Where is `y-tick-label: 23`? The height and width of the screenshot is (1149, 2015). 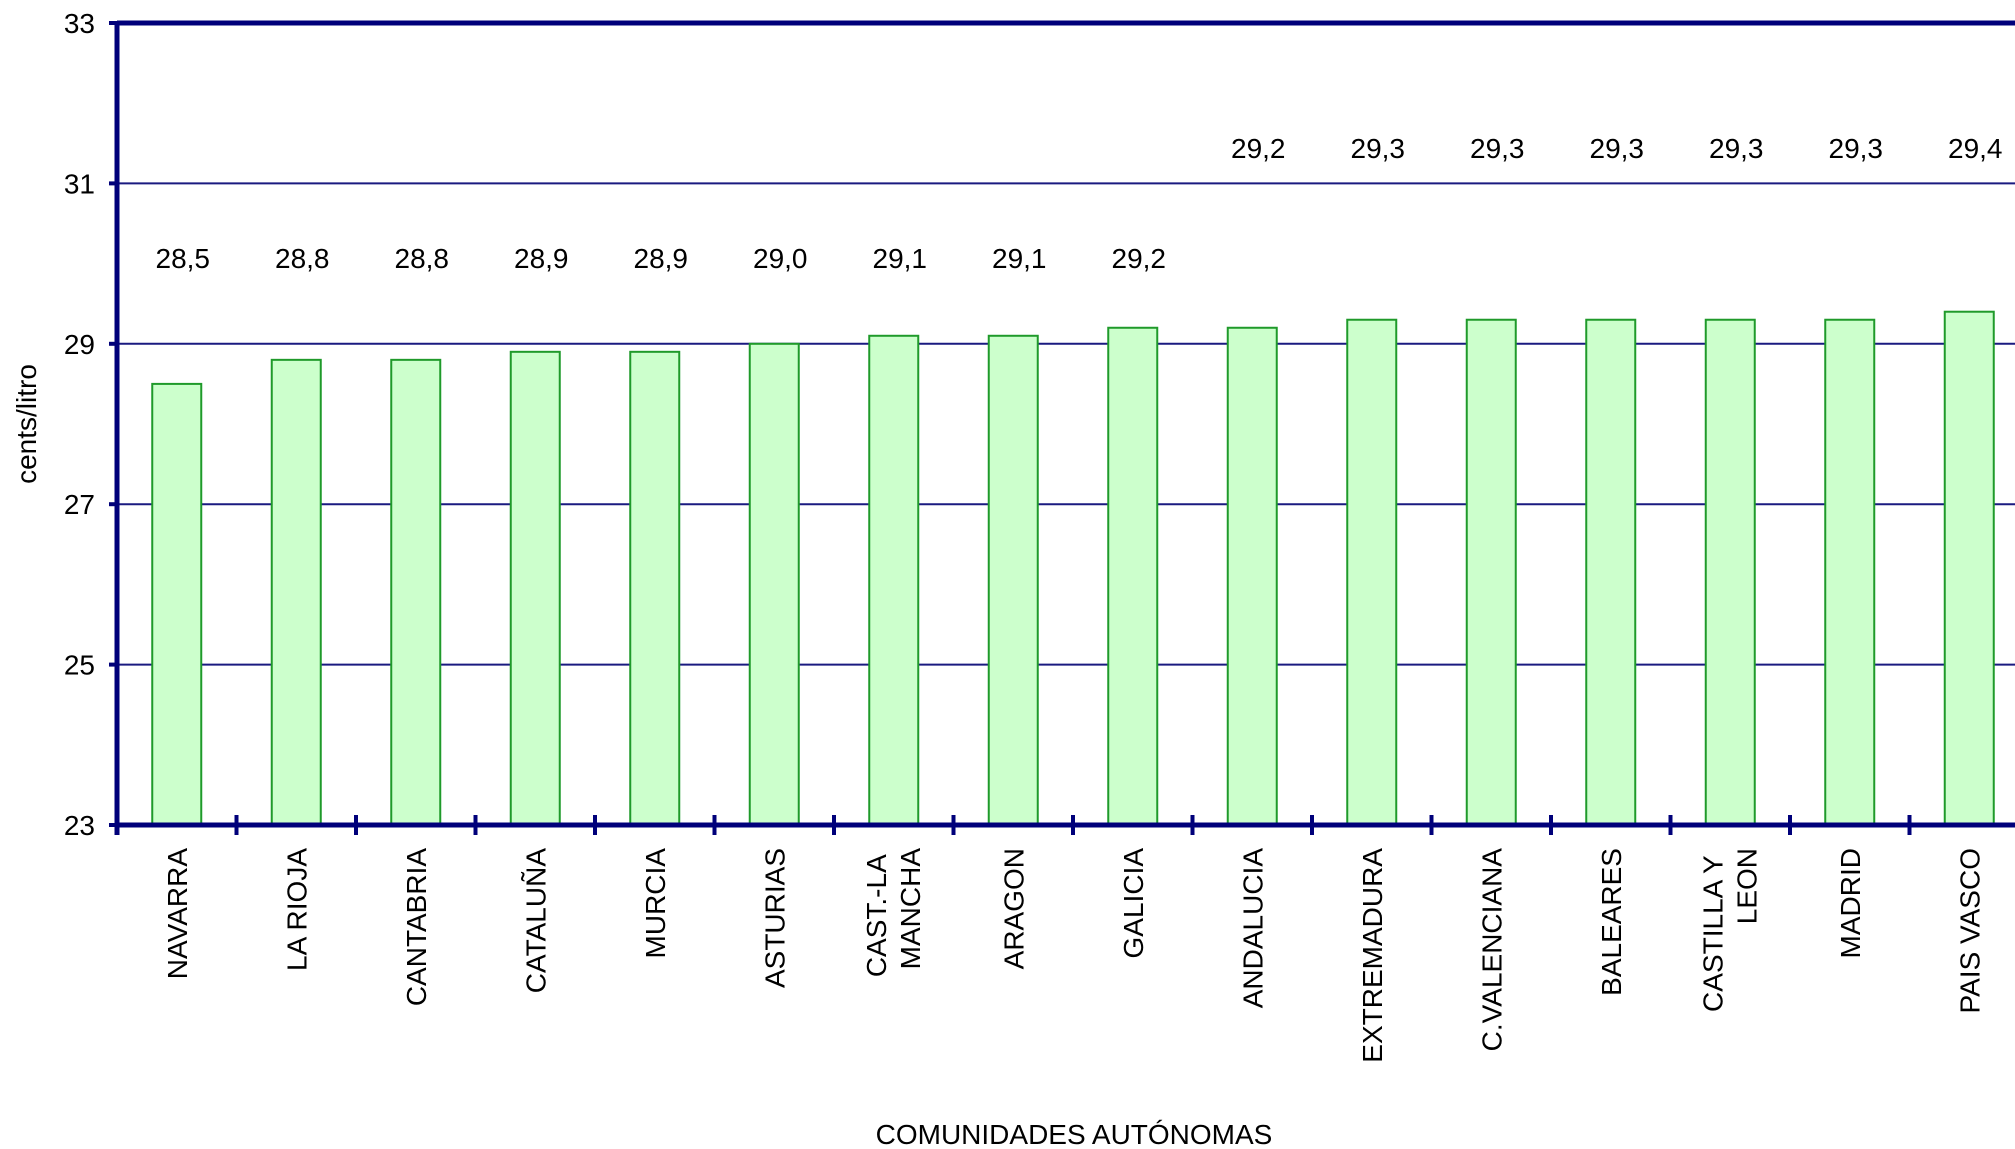
y-tick-label: 23 is located at coordinates (79, 825).